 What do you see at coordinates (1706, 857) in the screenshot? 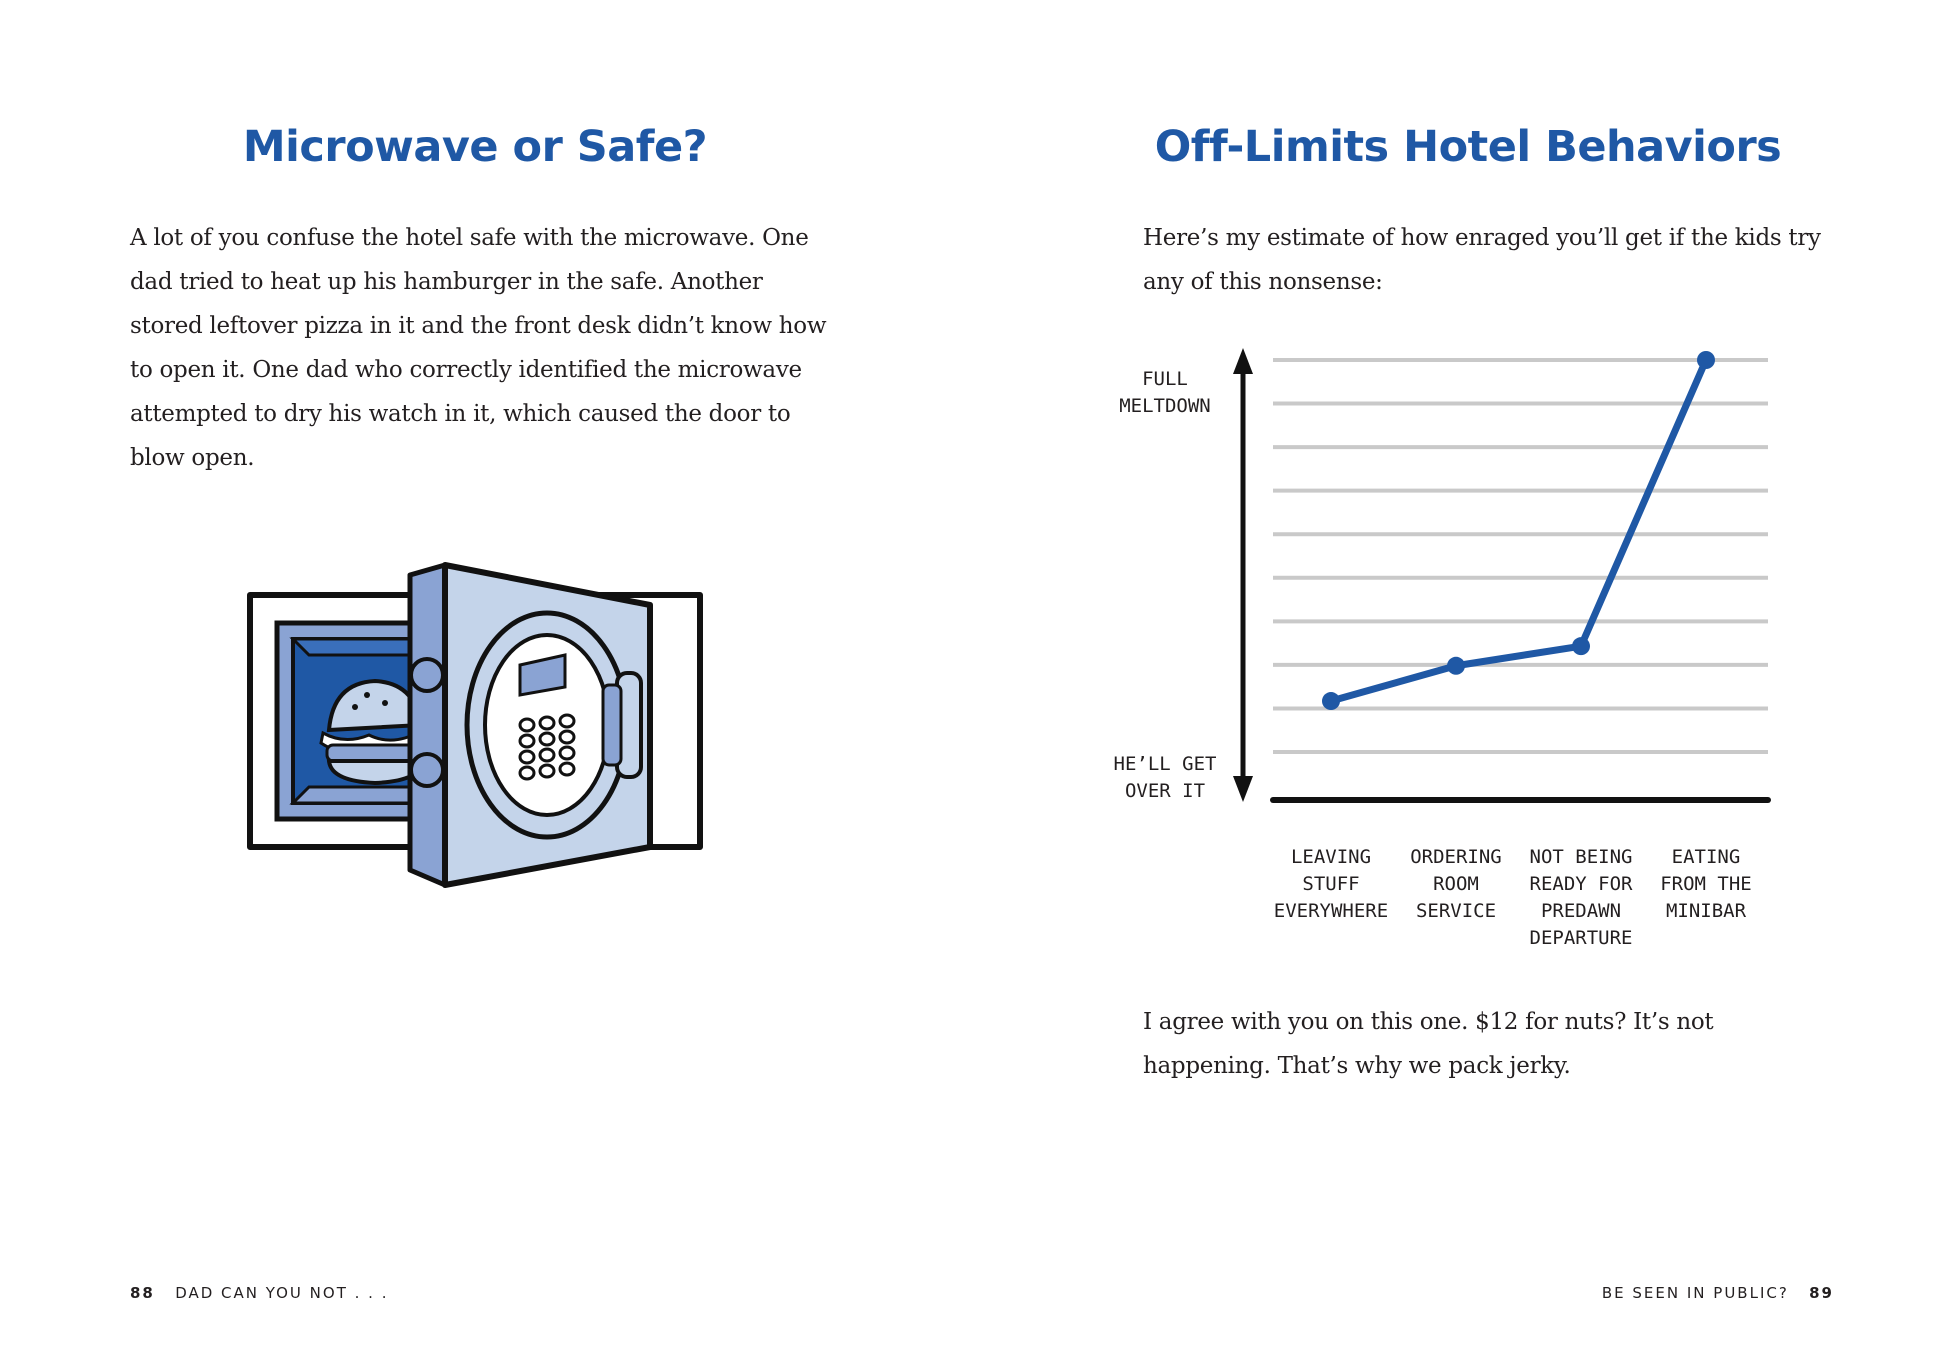
I see `x-tick-label: EATING` at bounding box center [1706, 857].